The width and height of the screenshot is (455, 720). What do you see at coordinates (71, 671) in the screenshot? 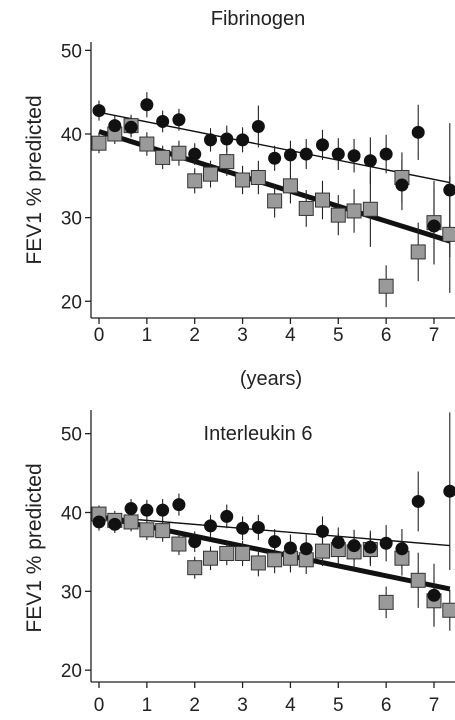
I see `y-tick-label: 20` at bounding box center [71, 671].